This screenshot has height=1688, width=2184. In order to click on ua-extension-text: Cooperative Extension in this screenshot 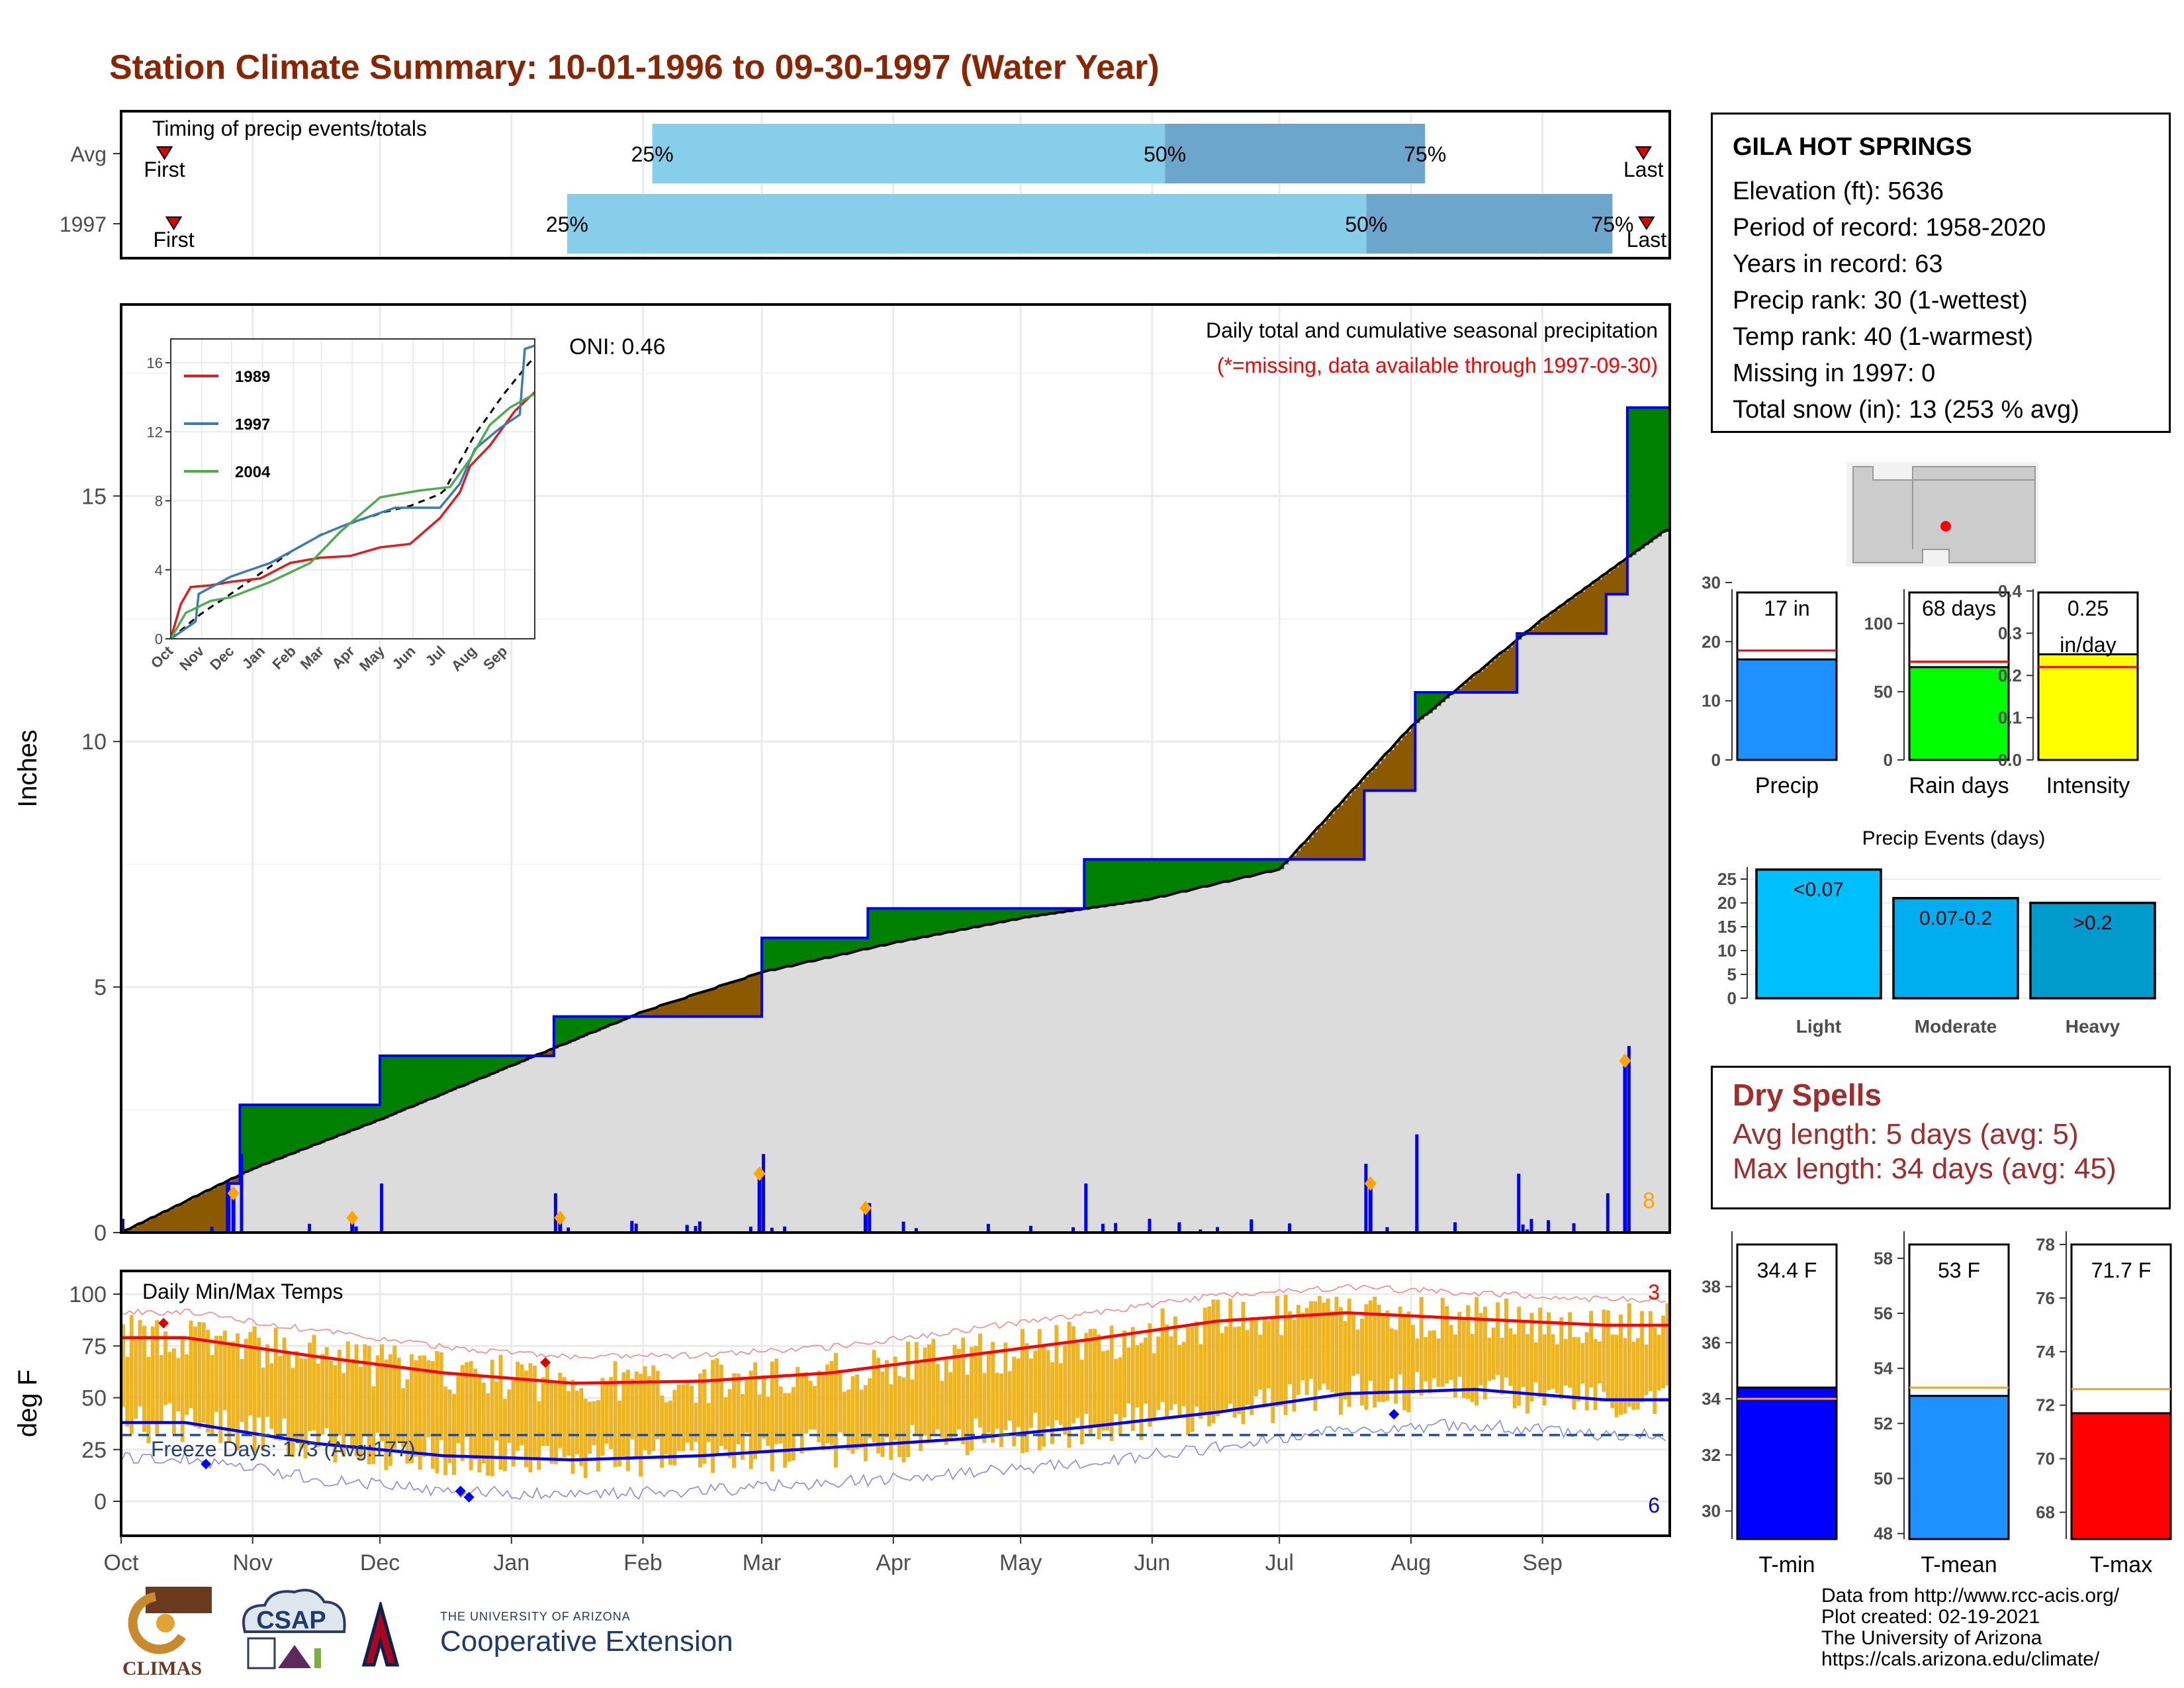, I will do `click(586, 1641)`.